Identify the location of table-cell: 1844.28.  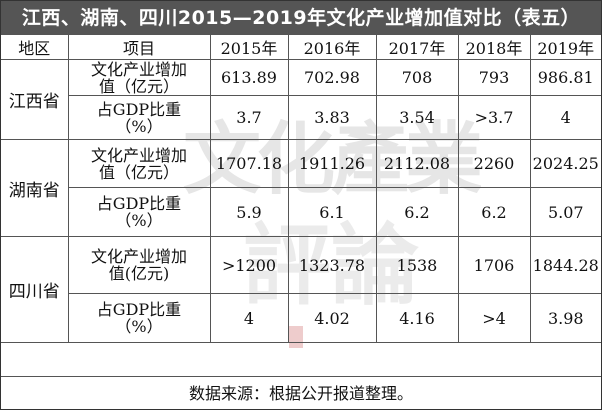
(565, 265).